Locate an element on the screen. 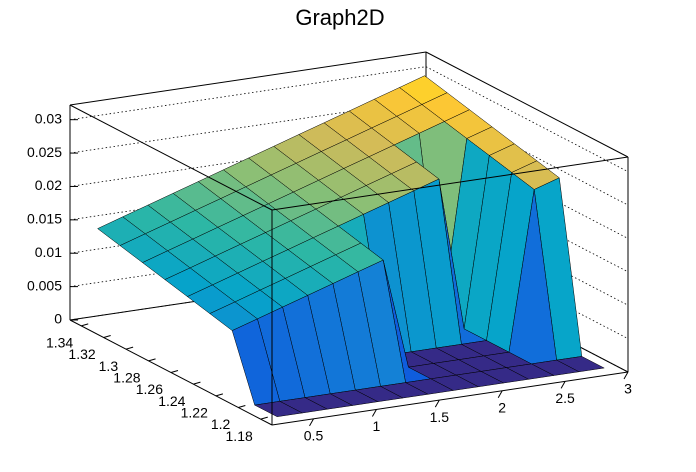 Image resolution: width=696 pixels, height=472 pixels. x-tick-label: 3 is located at coordinates (628, 389).